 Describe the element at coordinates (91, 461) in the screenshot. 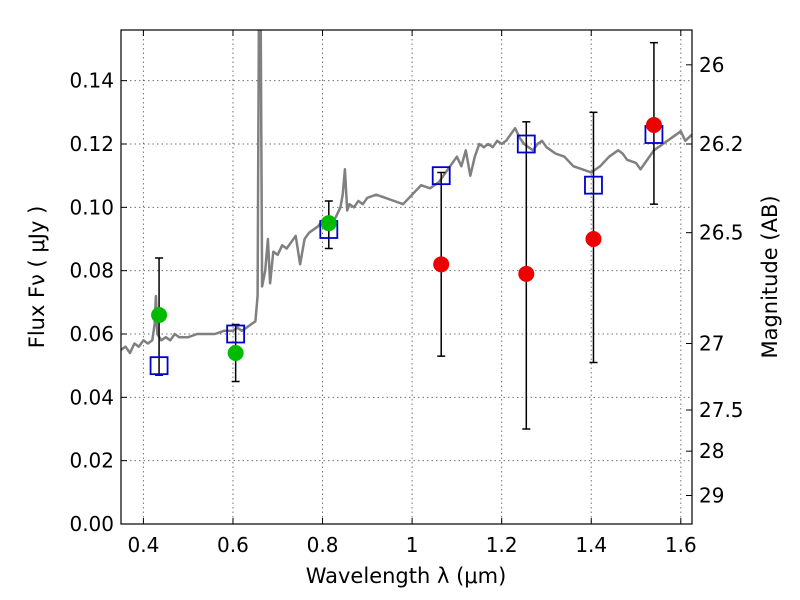

I see `y-tick-label: 0.02` at that location.